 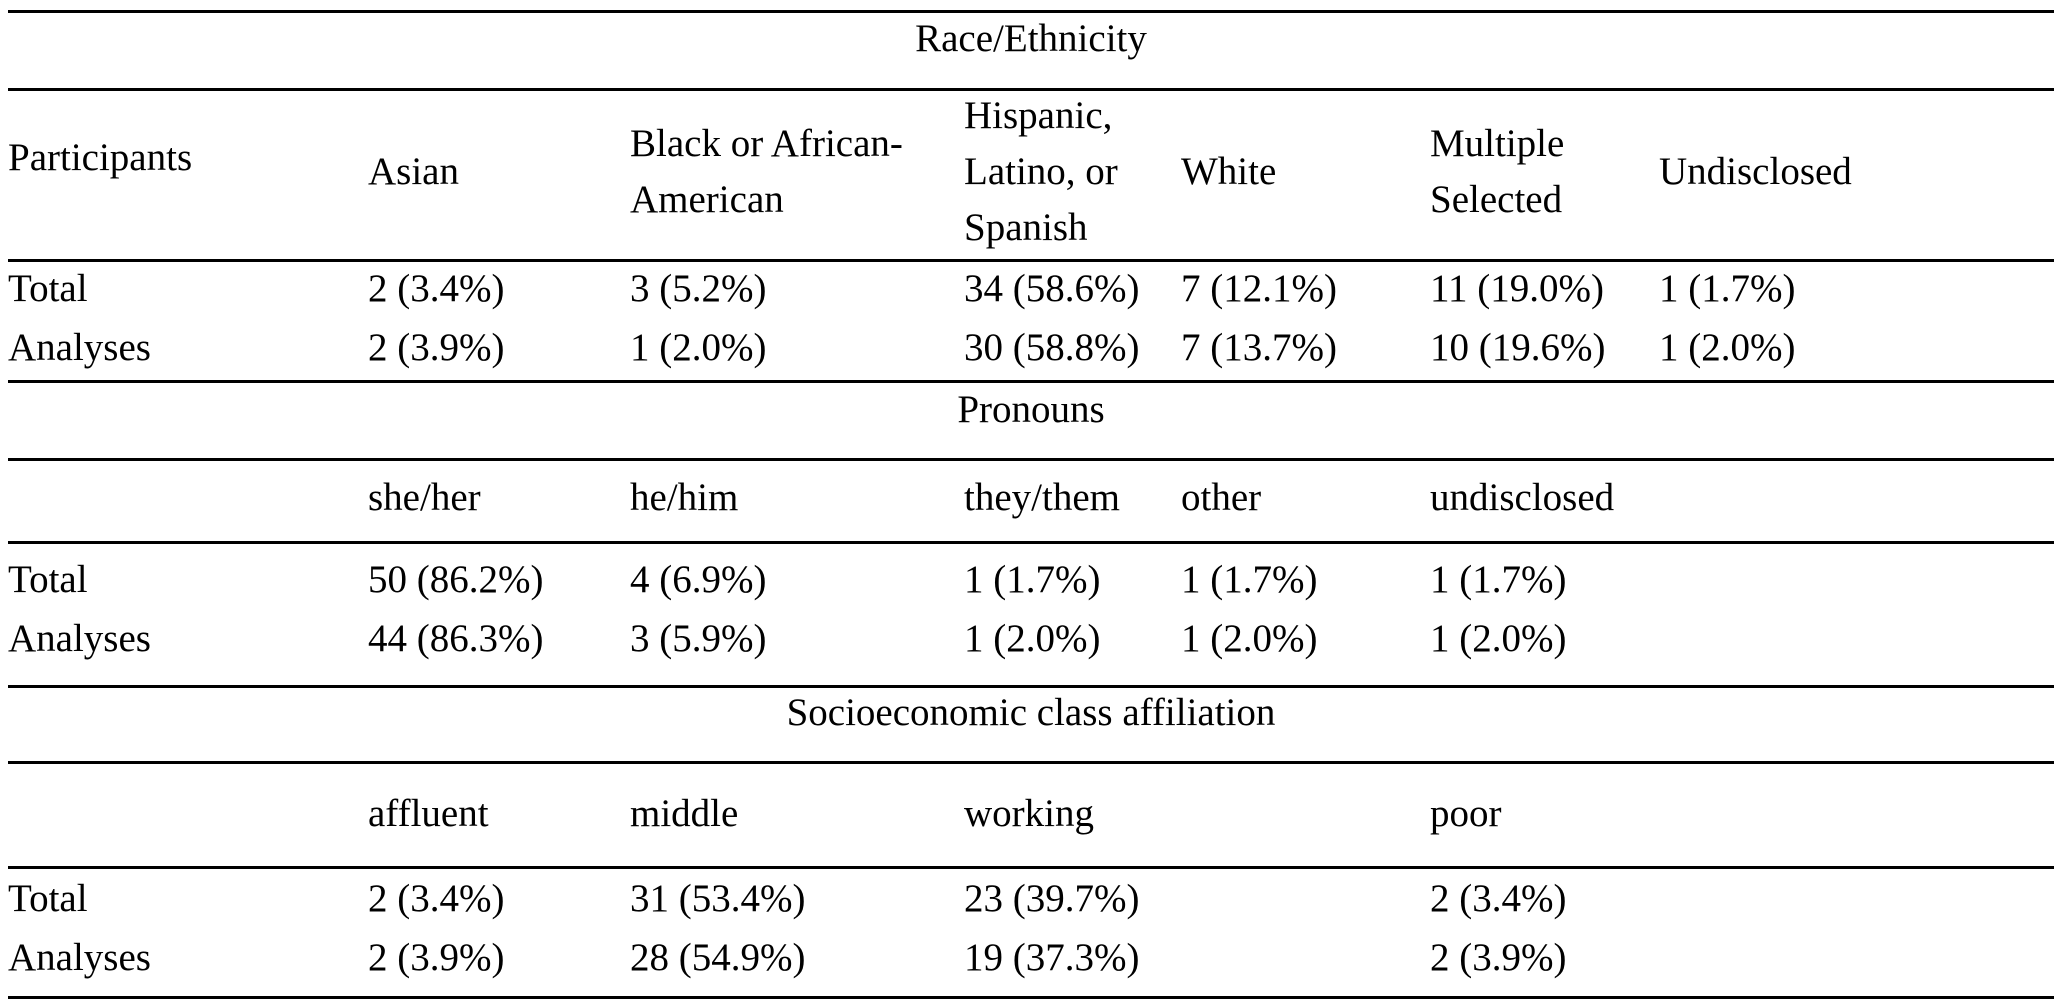 What do you see at coordinates (1259, 288) in the screenshot?
I see `cell: 7 (12.1%)` at bounding box center [1259, 288].